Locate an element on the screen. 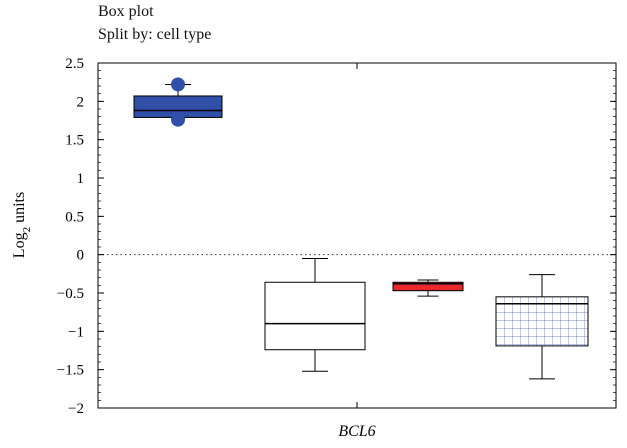 The width and height of the screenshot is (627, 448). y-axis-label: Log2 units is located at coordinates (22, 225).